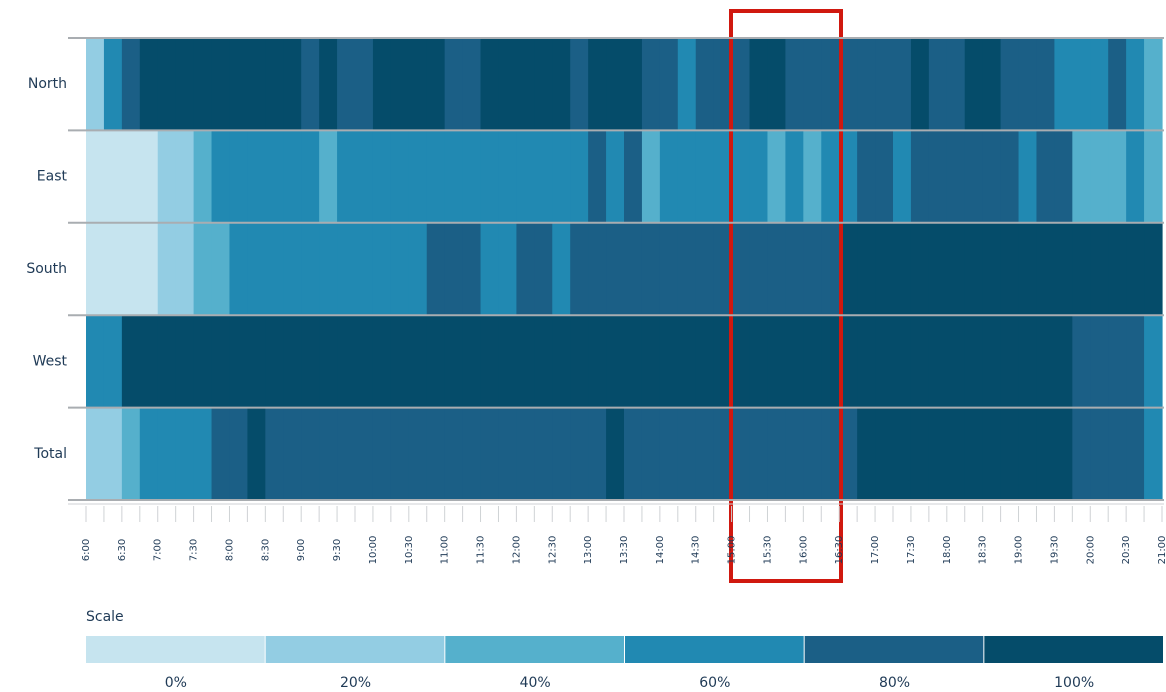 The image size is (1166, 692). Describe the element at coordinates (786, 296) in the screenshot. I see `highlight-box` at that location.